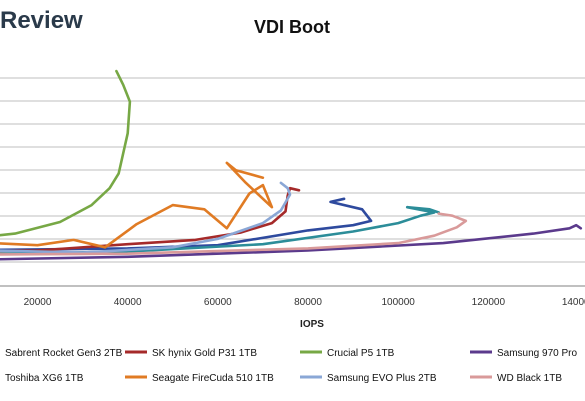 The image size is (585, 401). What do you see at coordinates (38, 302) in the screenshot?
I see `x-tick-label: 20000` at bounding box center [38, 302].